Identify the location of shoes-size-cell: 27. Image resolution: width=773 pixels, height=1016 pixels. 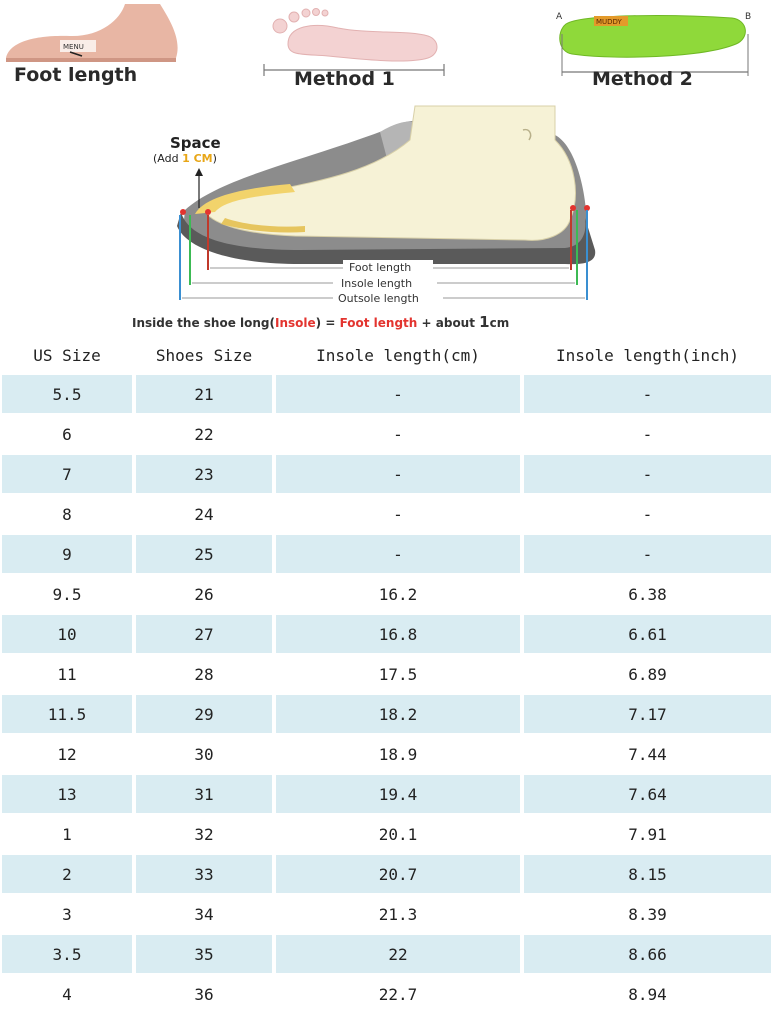
(204, 634).